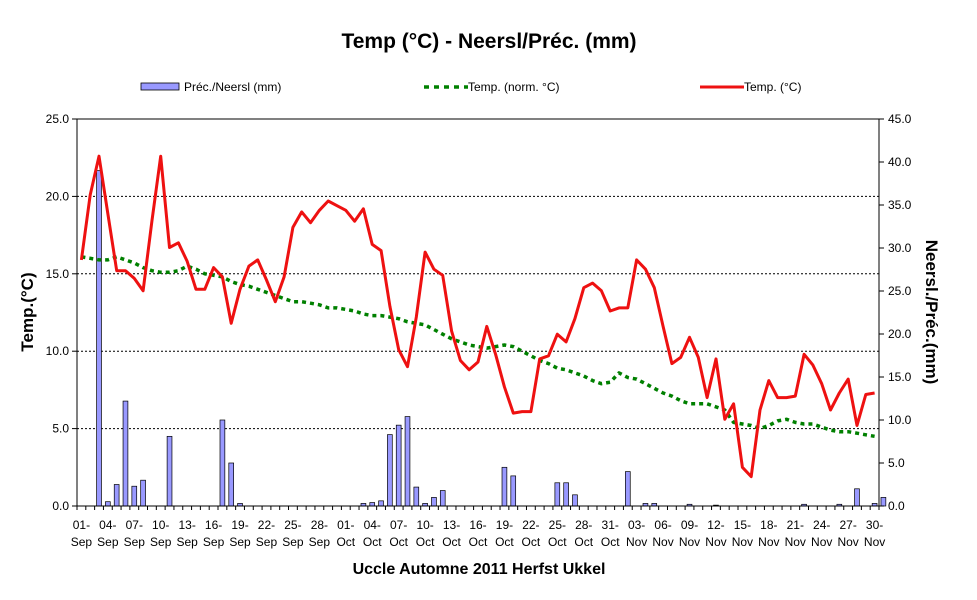 The height and width of the screenshot is (600, 977). Describe the element at coordinates (186, 525) in the screenshot. I see `x-tick-label-day-4: 13-` at that location.